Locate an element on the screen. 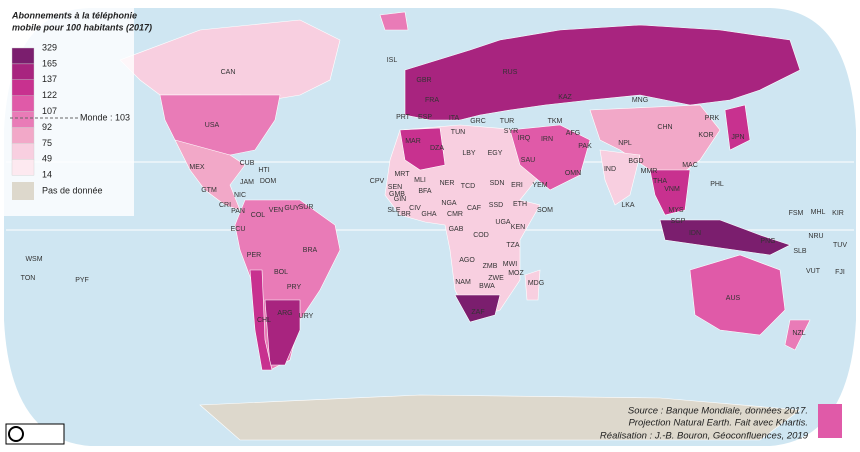 The image size is (860, 452). country-label: PRK is located at coordinates (712, 118).